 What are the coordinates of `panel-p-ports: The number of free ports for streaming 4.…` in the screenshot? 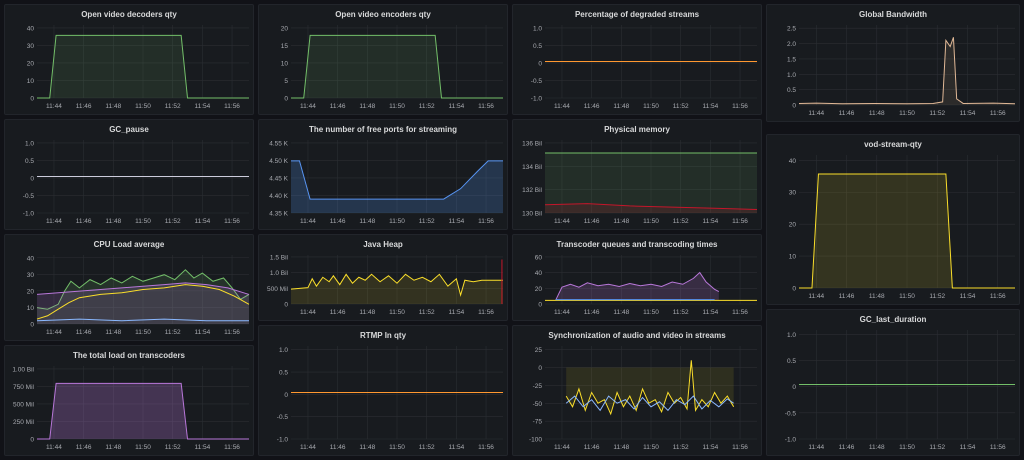 It's located at (383, 174).